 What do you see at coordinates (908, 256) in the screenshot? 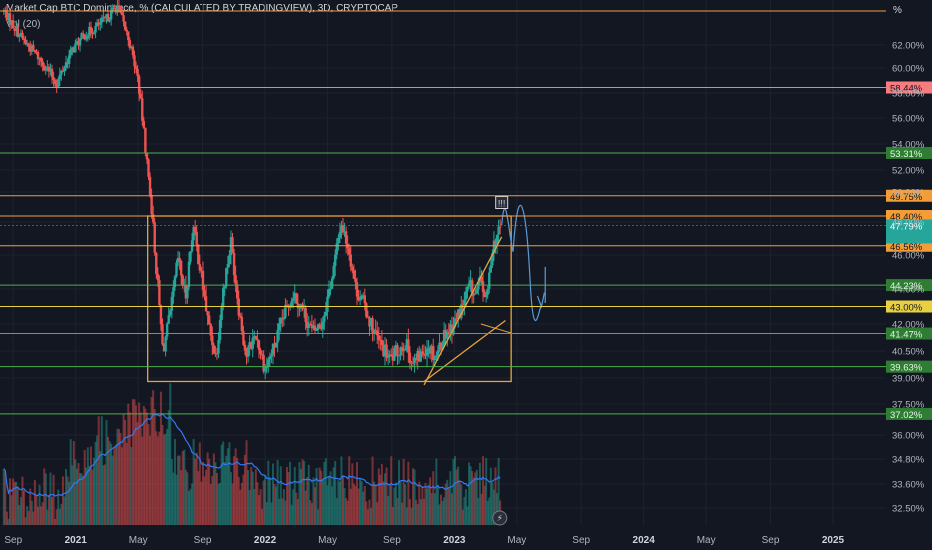
I see `y-tick-label: 46.00%` at bounding box center [908, 256].